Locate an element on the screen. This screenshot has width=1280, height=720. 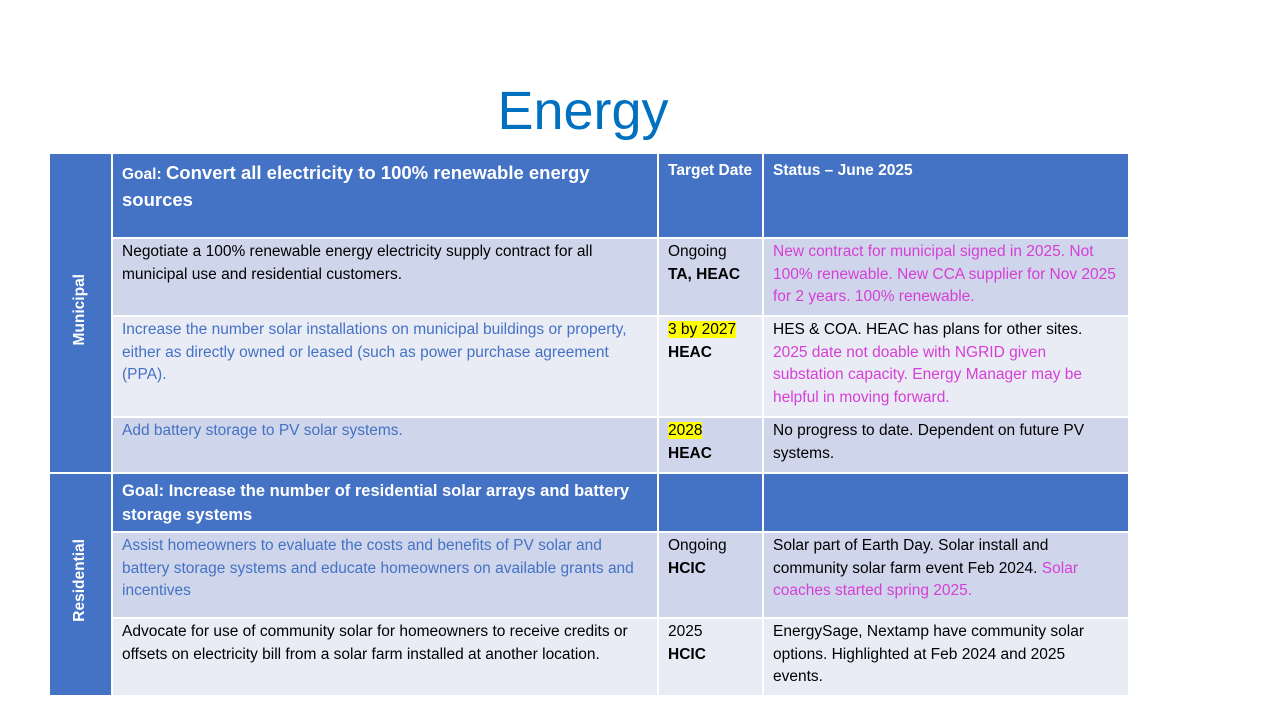
task-cell: Add battery storage to PV solar systems. is located at coordinates (385, 445).